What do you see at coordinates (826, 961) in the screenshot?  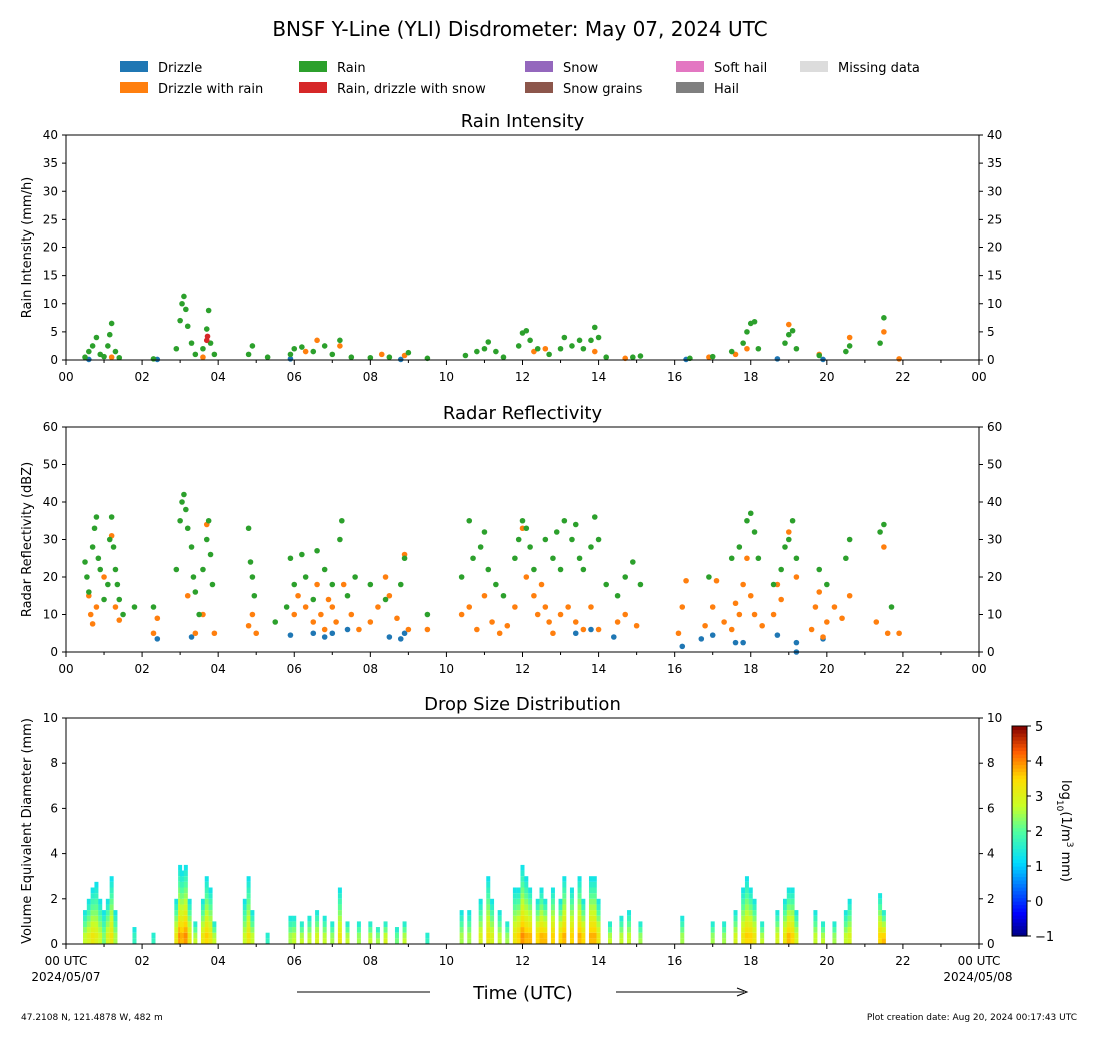 I see `x-tick-label: 20` at bounding box center [826, 961].